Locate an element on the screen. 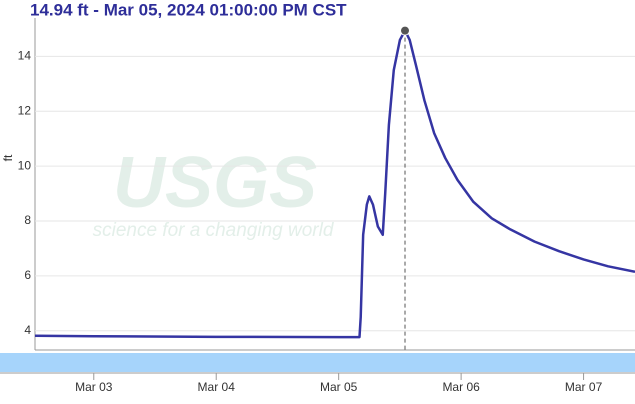  y-tick-label: 10 is located at coordinates (25, 165).